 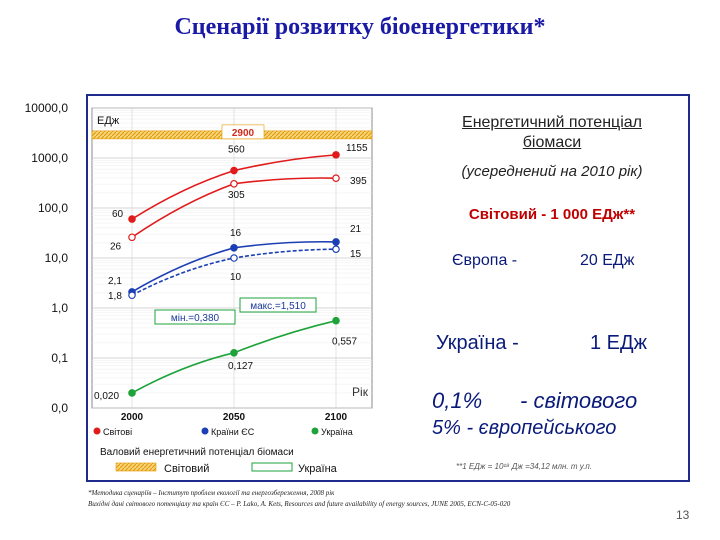 I want to click on potential-heading-line1: Енергетичний потенціал, so click(x=552, y=122).